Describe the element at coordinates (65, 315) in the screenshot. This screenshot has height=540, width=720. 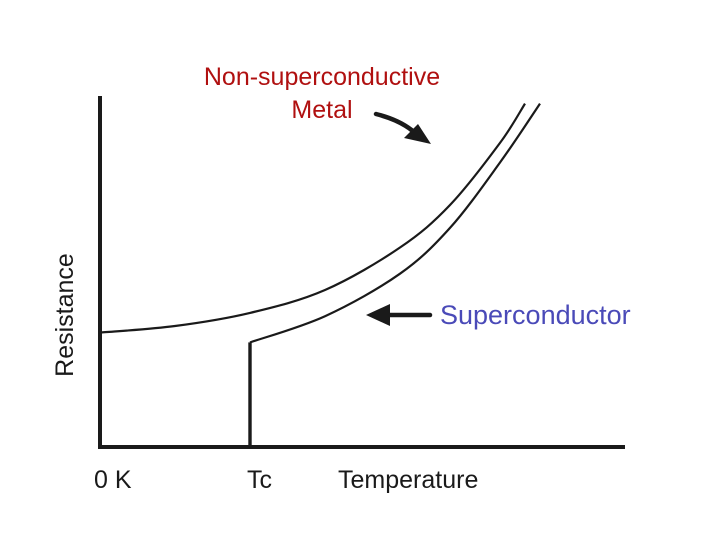
I see `y-axis-title: Resistance` at that location.